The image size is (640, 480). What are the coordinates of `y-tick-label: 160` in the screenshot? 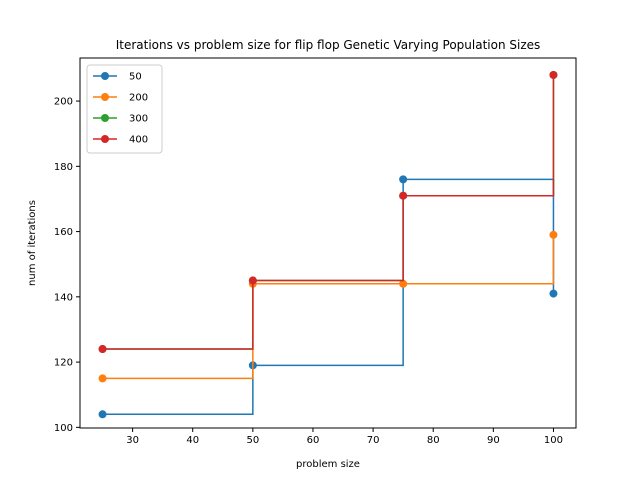 It's located at (63, 232).